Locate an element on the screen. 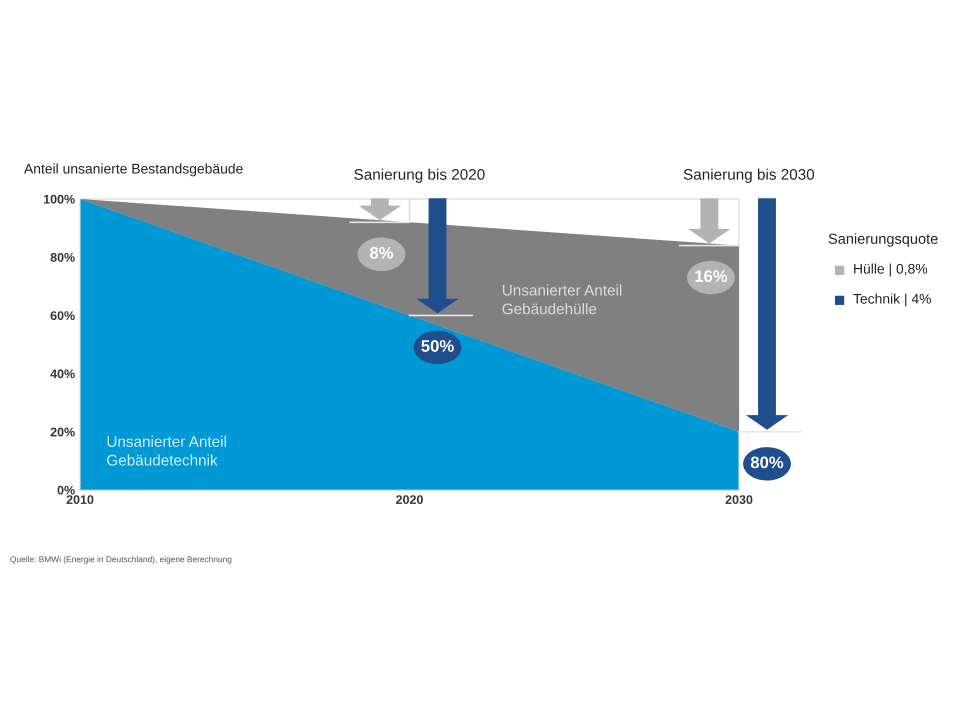 The height and width of the screenshot is (707, 970). text: Hülle | 0,8% is located at coordinates (891, 270).